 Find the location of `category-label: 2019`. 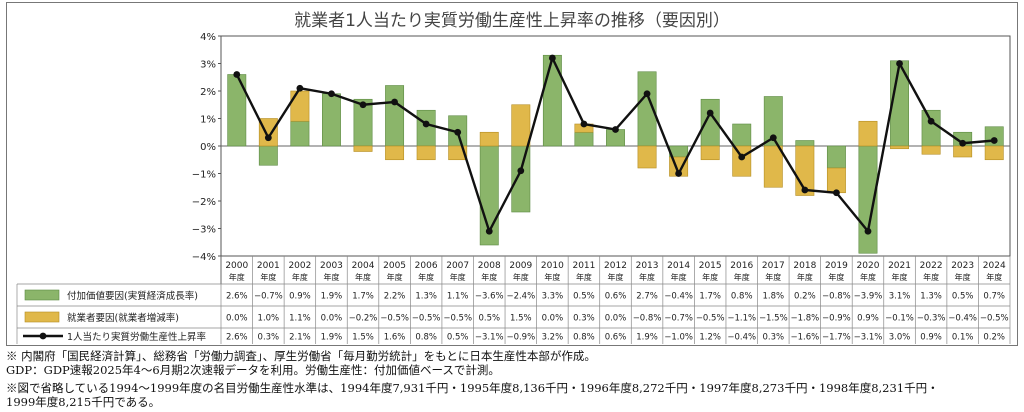

category-label: 2019 is located at coordinates (836, 266).